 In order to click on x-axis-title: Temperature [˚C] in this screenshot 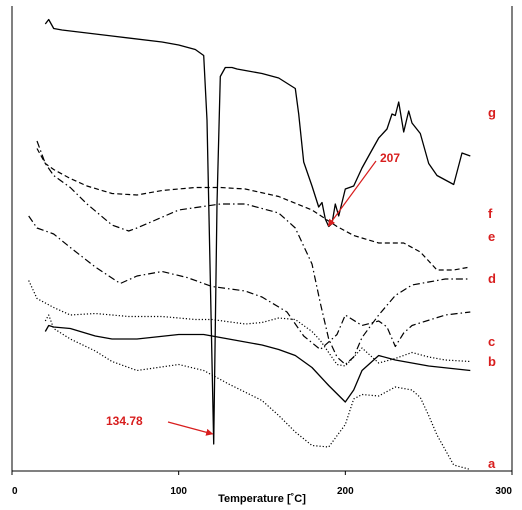, I will do `click(262, 499)`.